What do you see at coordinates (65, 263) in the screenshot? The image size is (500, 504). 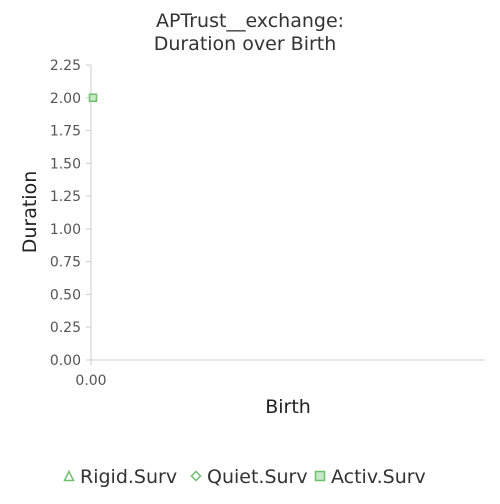 I see `y-tick-label: 0.75` at bounding box center [65, 263].